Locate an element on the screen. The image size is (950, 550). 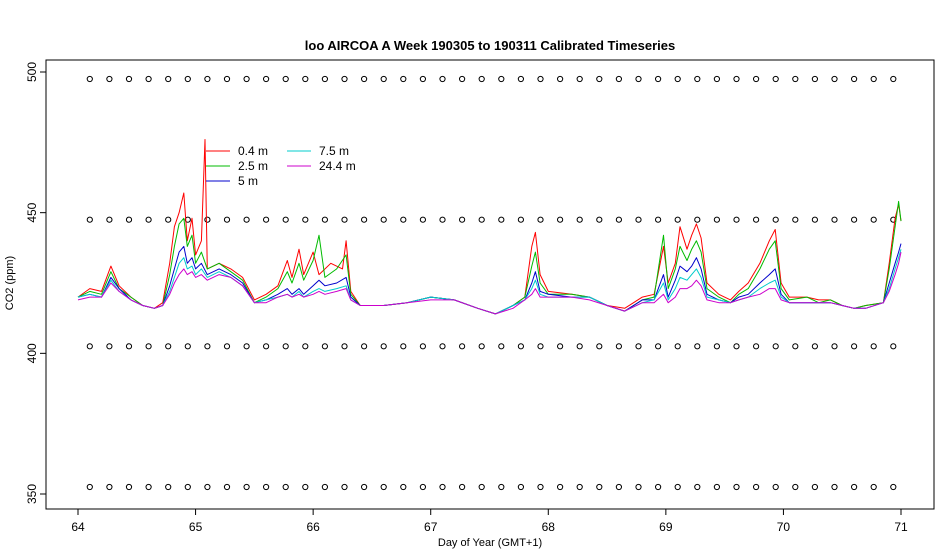
y-axis-label: CO2 (ppm) is located at coordinates (10, 283).